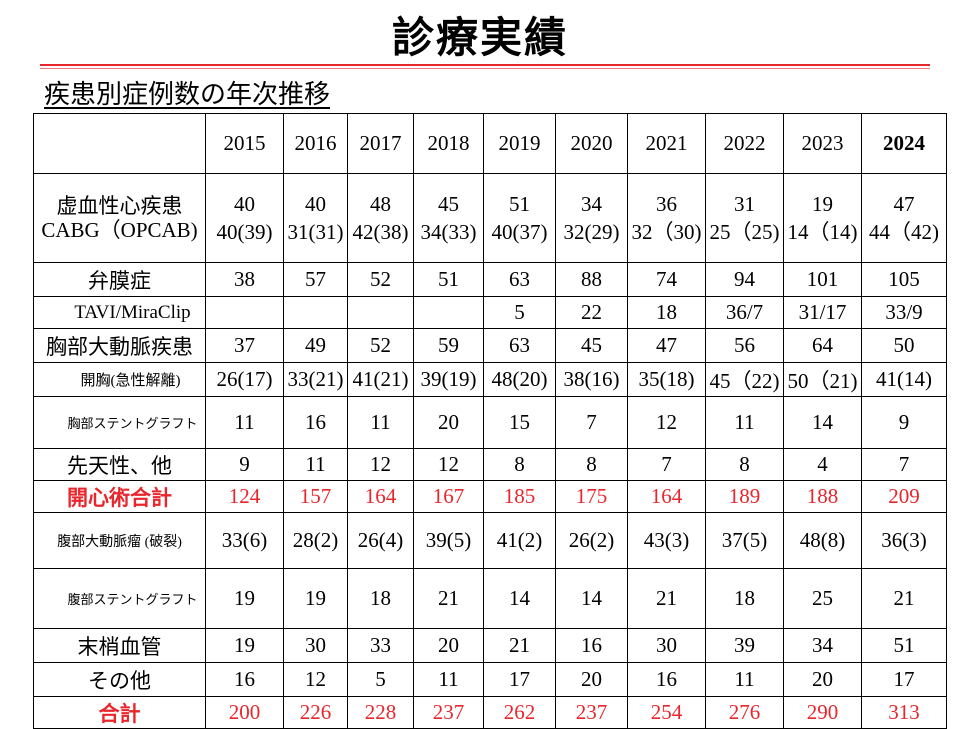 The image size is (960, 729). What do you see at coordinates (904, 143) in the screenshot?
I see `year-header: 2024` at bounding box center [904, 143].